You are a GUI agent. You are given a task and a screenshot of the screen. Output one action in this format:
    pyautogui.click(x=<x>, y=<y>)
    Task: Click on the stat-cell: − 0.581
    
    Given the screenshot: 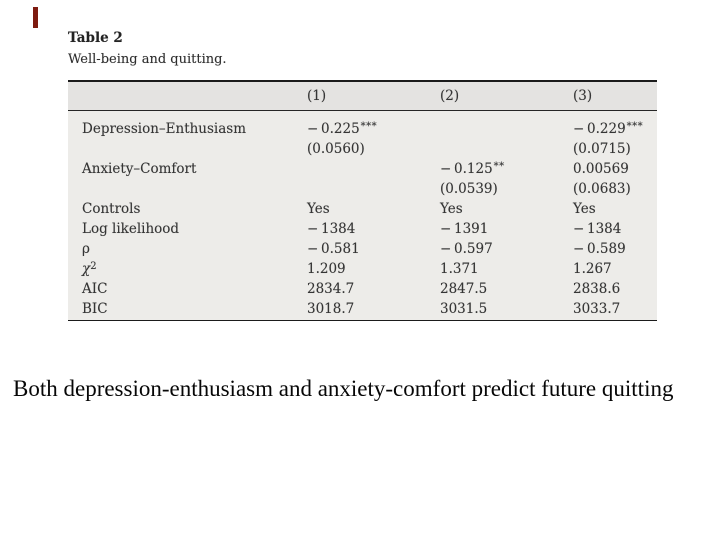 What is the action you would take?
    pyautogui.click(x=333, y=249)
    